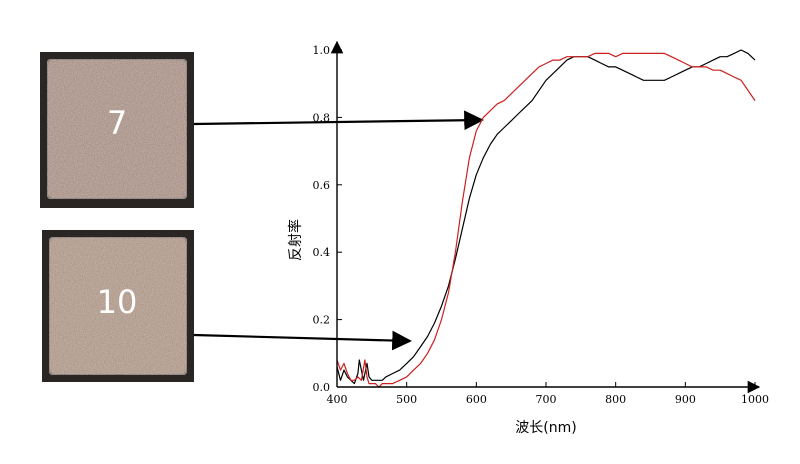 Image resolution: width=800 pixels, height=464 pixels. I want to click on sample-photo-10: 10, so click(118, 306).